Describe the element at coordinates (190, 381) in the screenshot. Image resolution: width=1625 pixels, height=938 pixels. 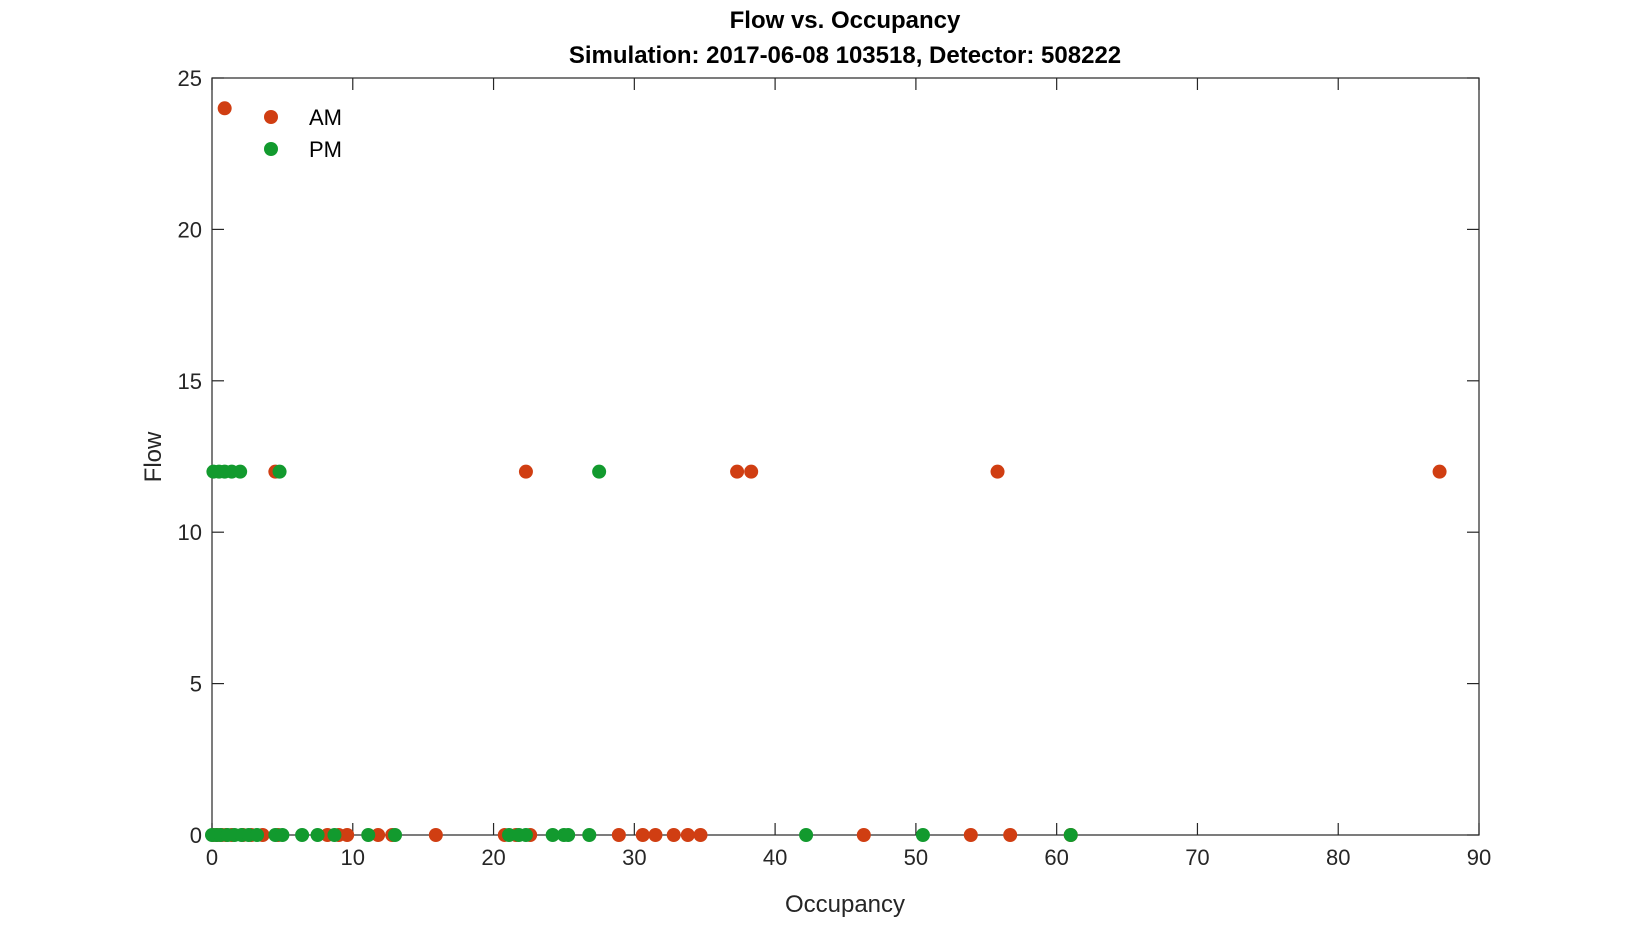
I see `y-tick-label: 15` at that location.